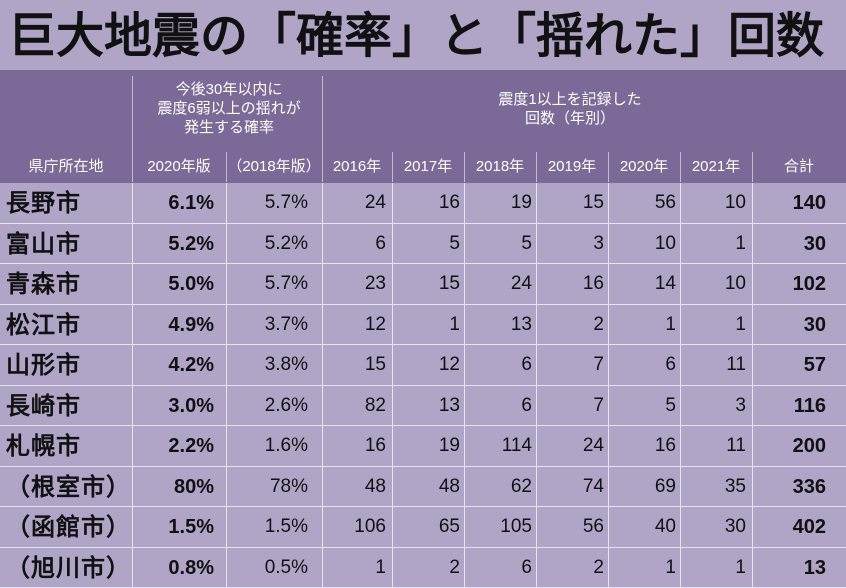 This screenshot has height=588, width=846. What do you see at coordinates (740, 405) in the screenshot?
I see `count-2021: 3` at bounding box center [740, 405].